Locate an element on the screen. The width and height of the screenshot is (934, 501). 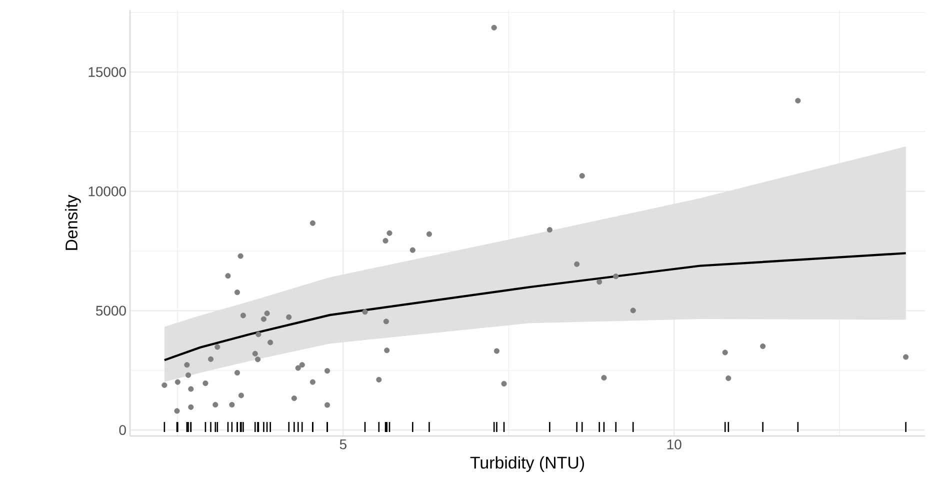
y-tick-label: 0 is located at coordinates (122, 430).